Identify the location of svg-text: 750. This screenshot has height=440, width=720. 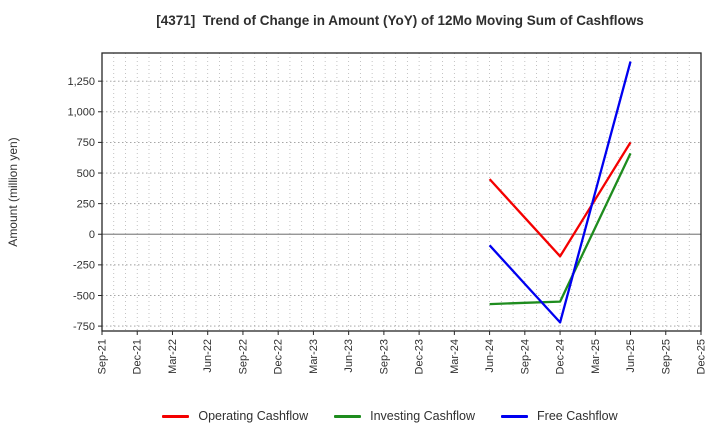
(86, 143).